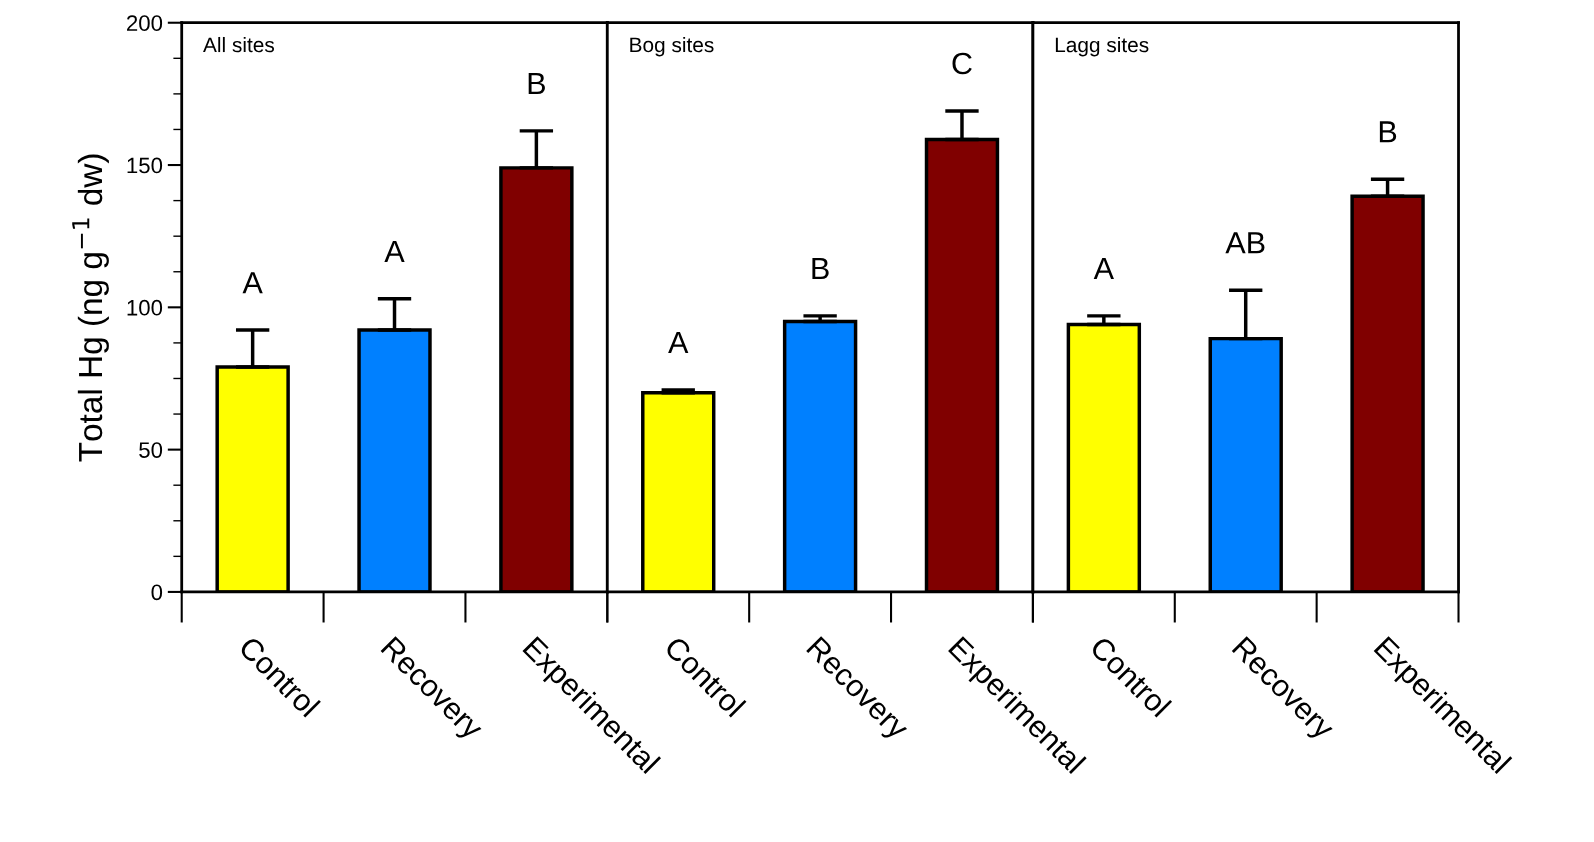  I want to click on y-tick-label: 150, so click(145, 165).